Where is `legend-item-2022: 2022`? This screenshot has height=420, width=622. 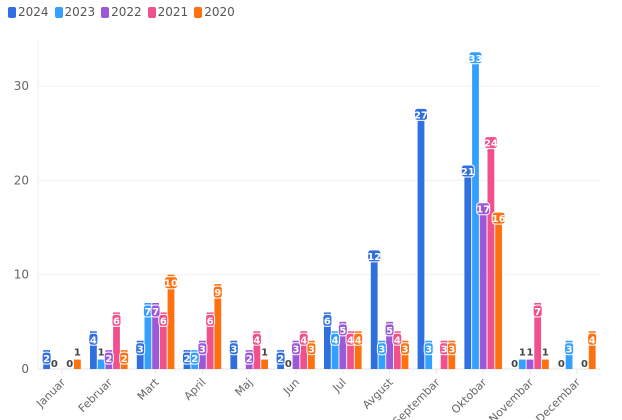
legend-item-2022: 2022 is located at coordinates (121, 12).